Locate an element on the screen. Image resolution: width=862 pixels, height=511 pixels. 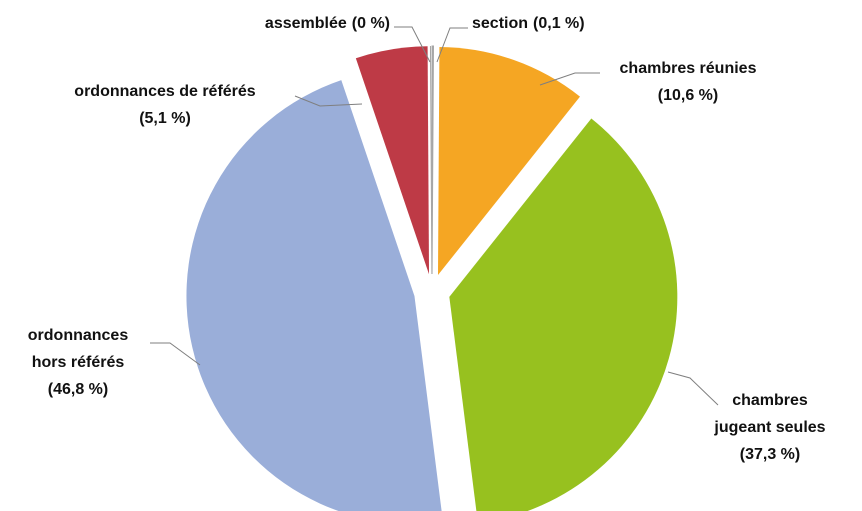
value-label: (37,3 %) is located at coordinates (770, 454).